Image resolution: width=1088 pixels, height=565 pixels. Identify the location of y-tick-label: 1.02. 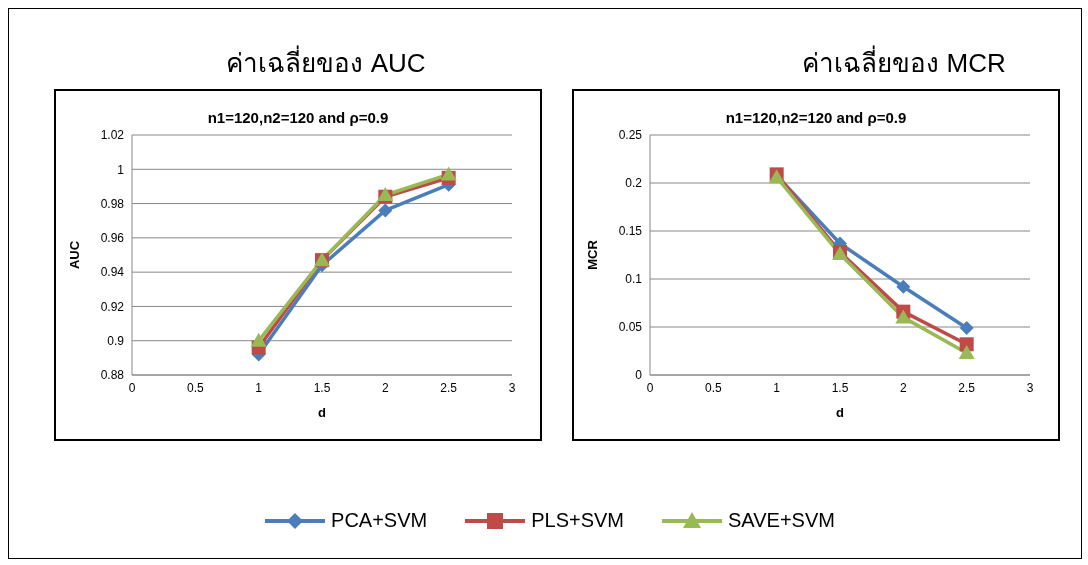
(112, 135).